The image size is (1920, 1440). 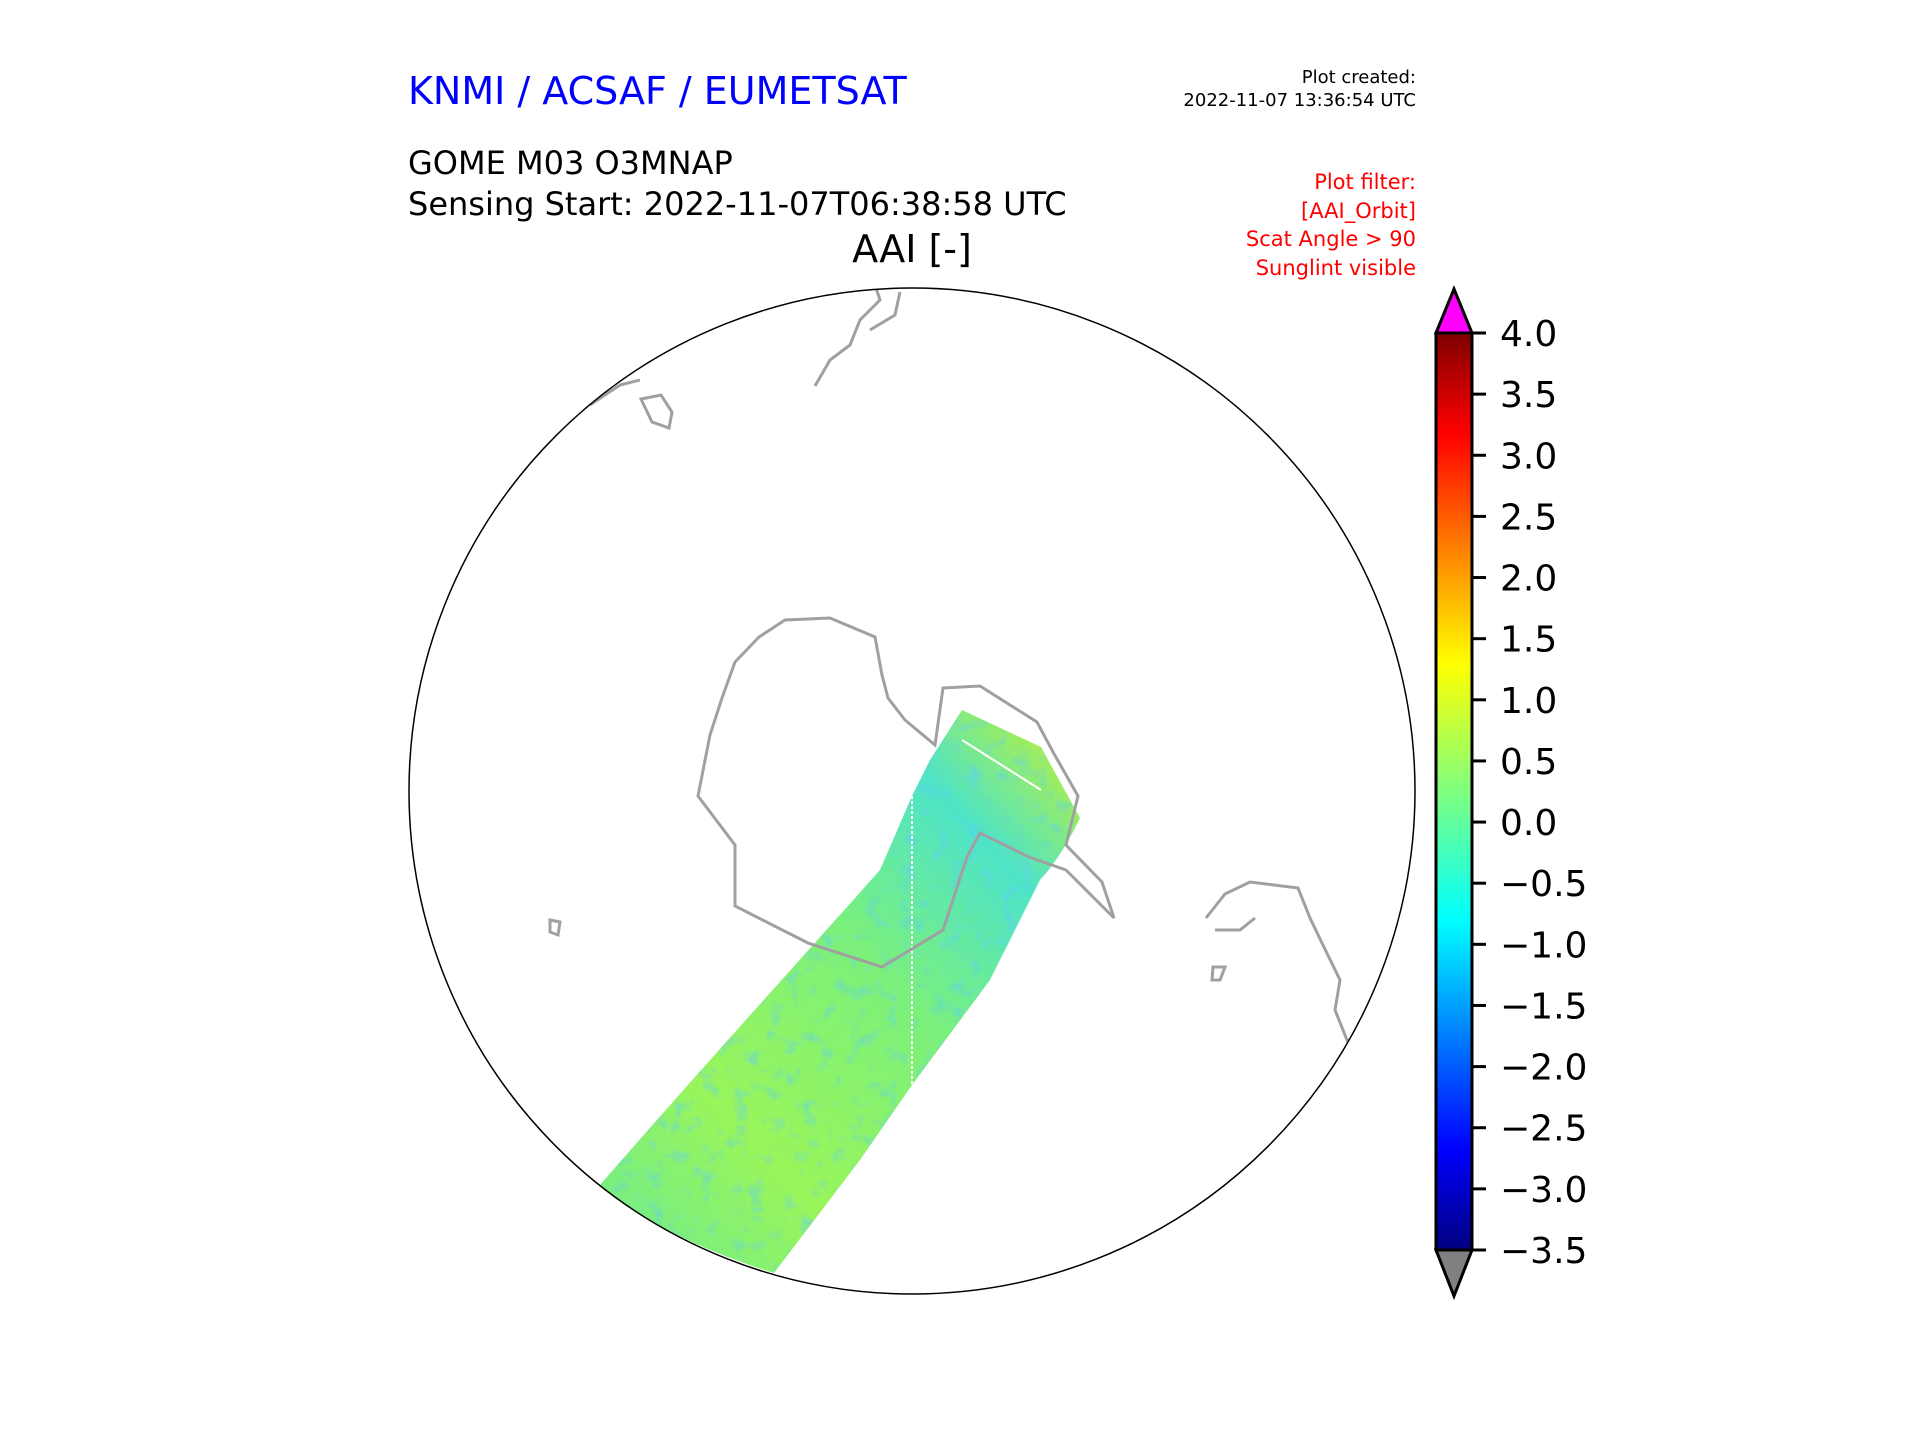 I want to click on coastline-antarctica, so click(x=906, y=792).